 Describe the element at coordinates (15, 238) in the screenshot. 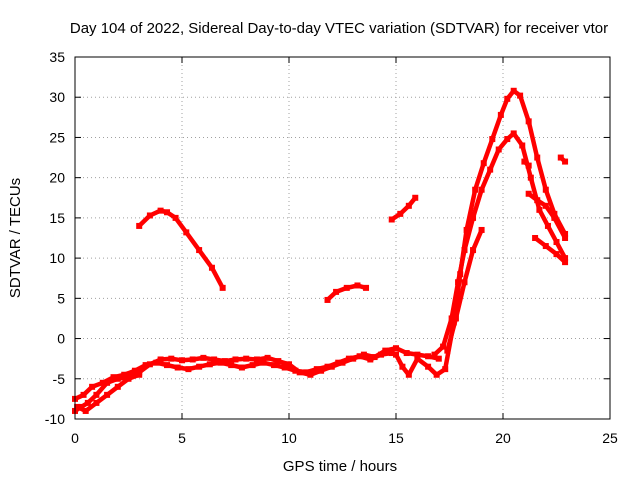

I see `y-axis-label: SDTVAR / TECUs` at that location.